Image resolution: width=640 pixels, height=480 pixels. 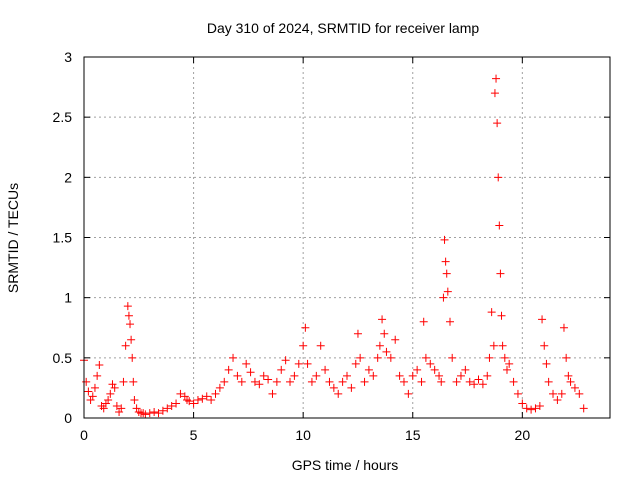 I want to click on y-axis-label: SRMTID / TECUs, so click(x=13, y=238).